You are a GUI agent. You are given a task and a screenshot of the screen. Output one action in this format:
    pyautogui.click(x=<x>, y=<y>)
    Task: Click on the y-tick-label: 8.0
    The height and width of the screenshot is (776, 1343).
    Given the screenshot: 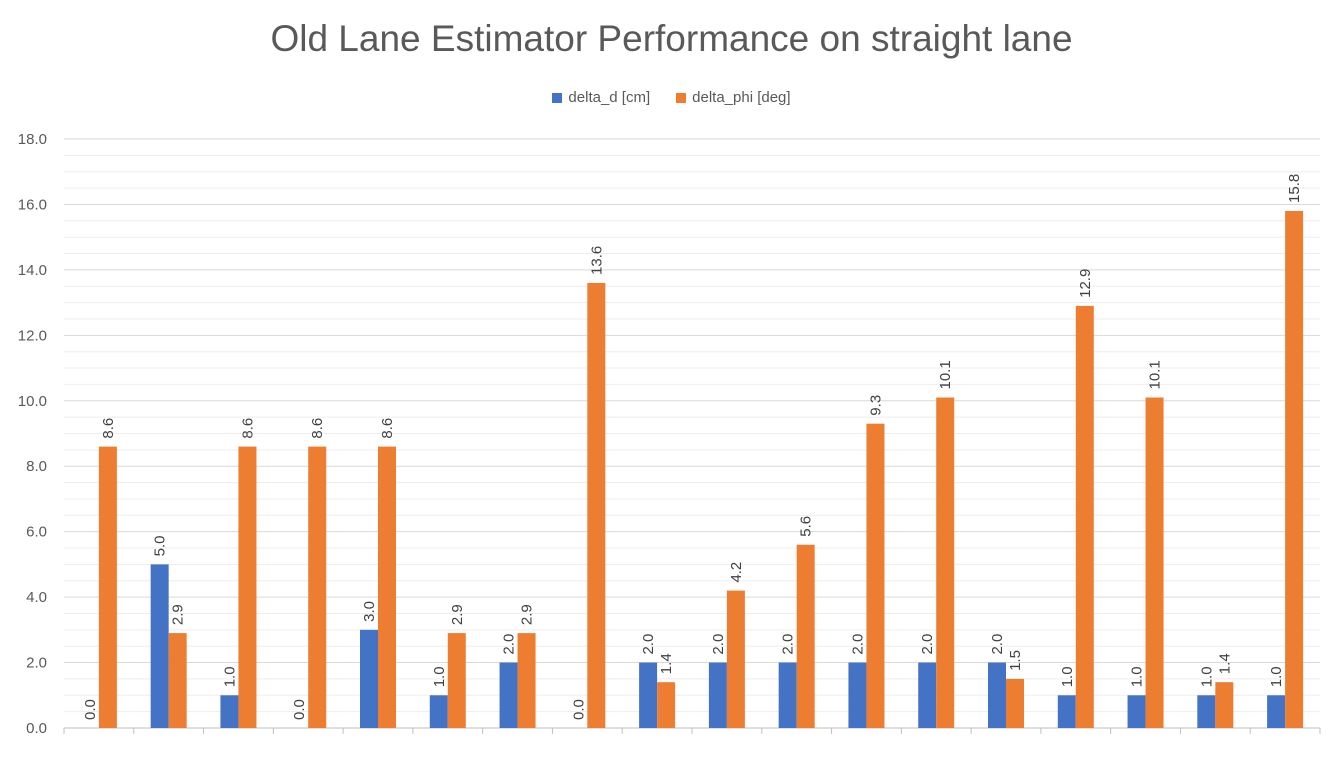 What is the action you would take?
    pyautogui.click(x=36, y=466)
    